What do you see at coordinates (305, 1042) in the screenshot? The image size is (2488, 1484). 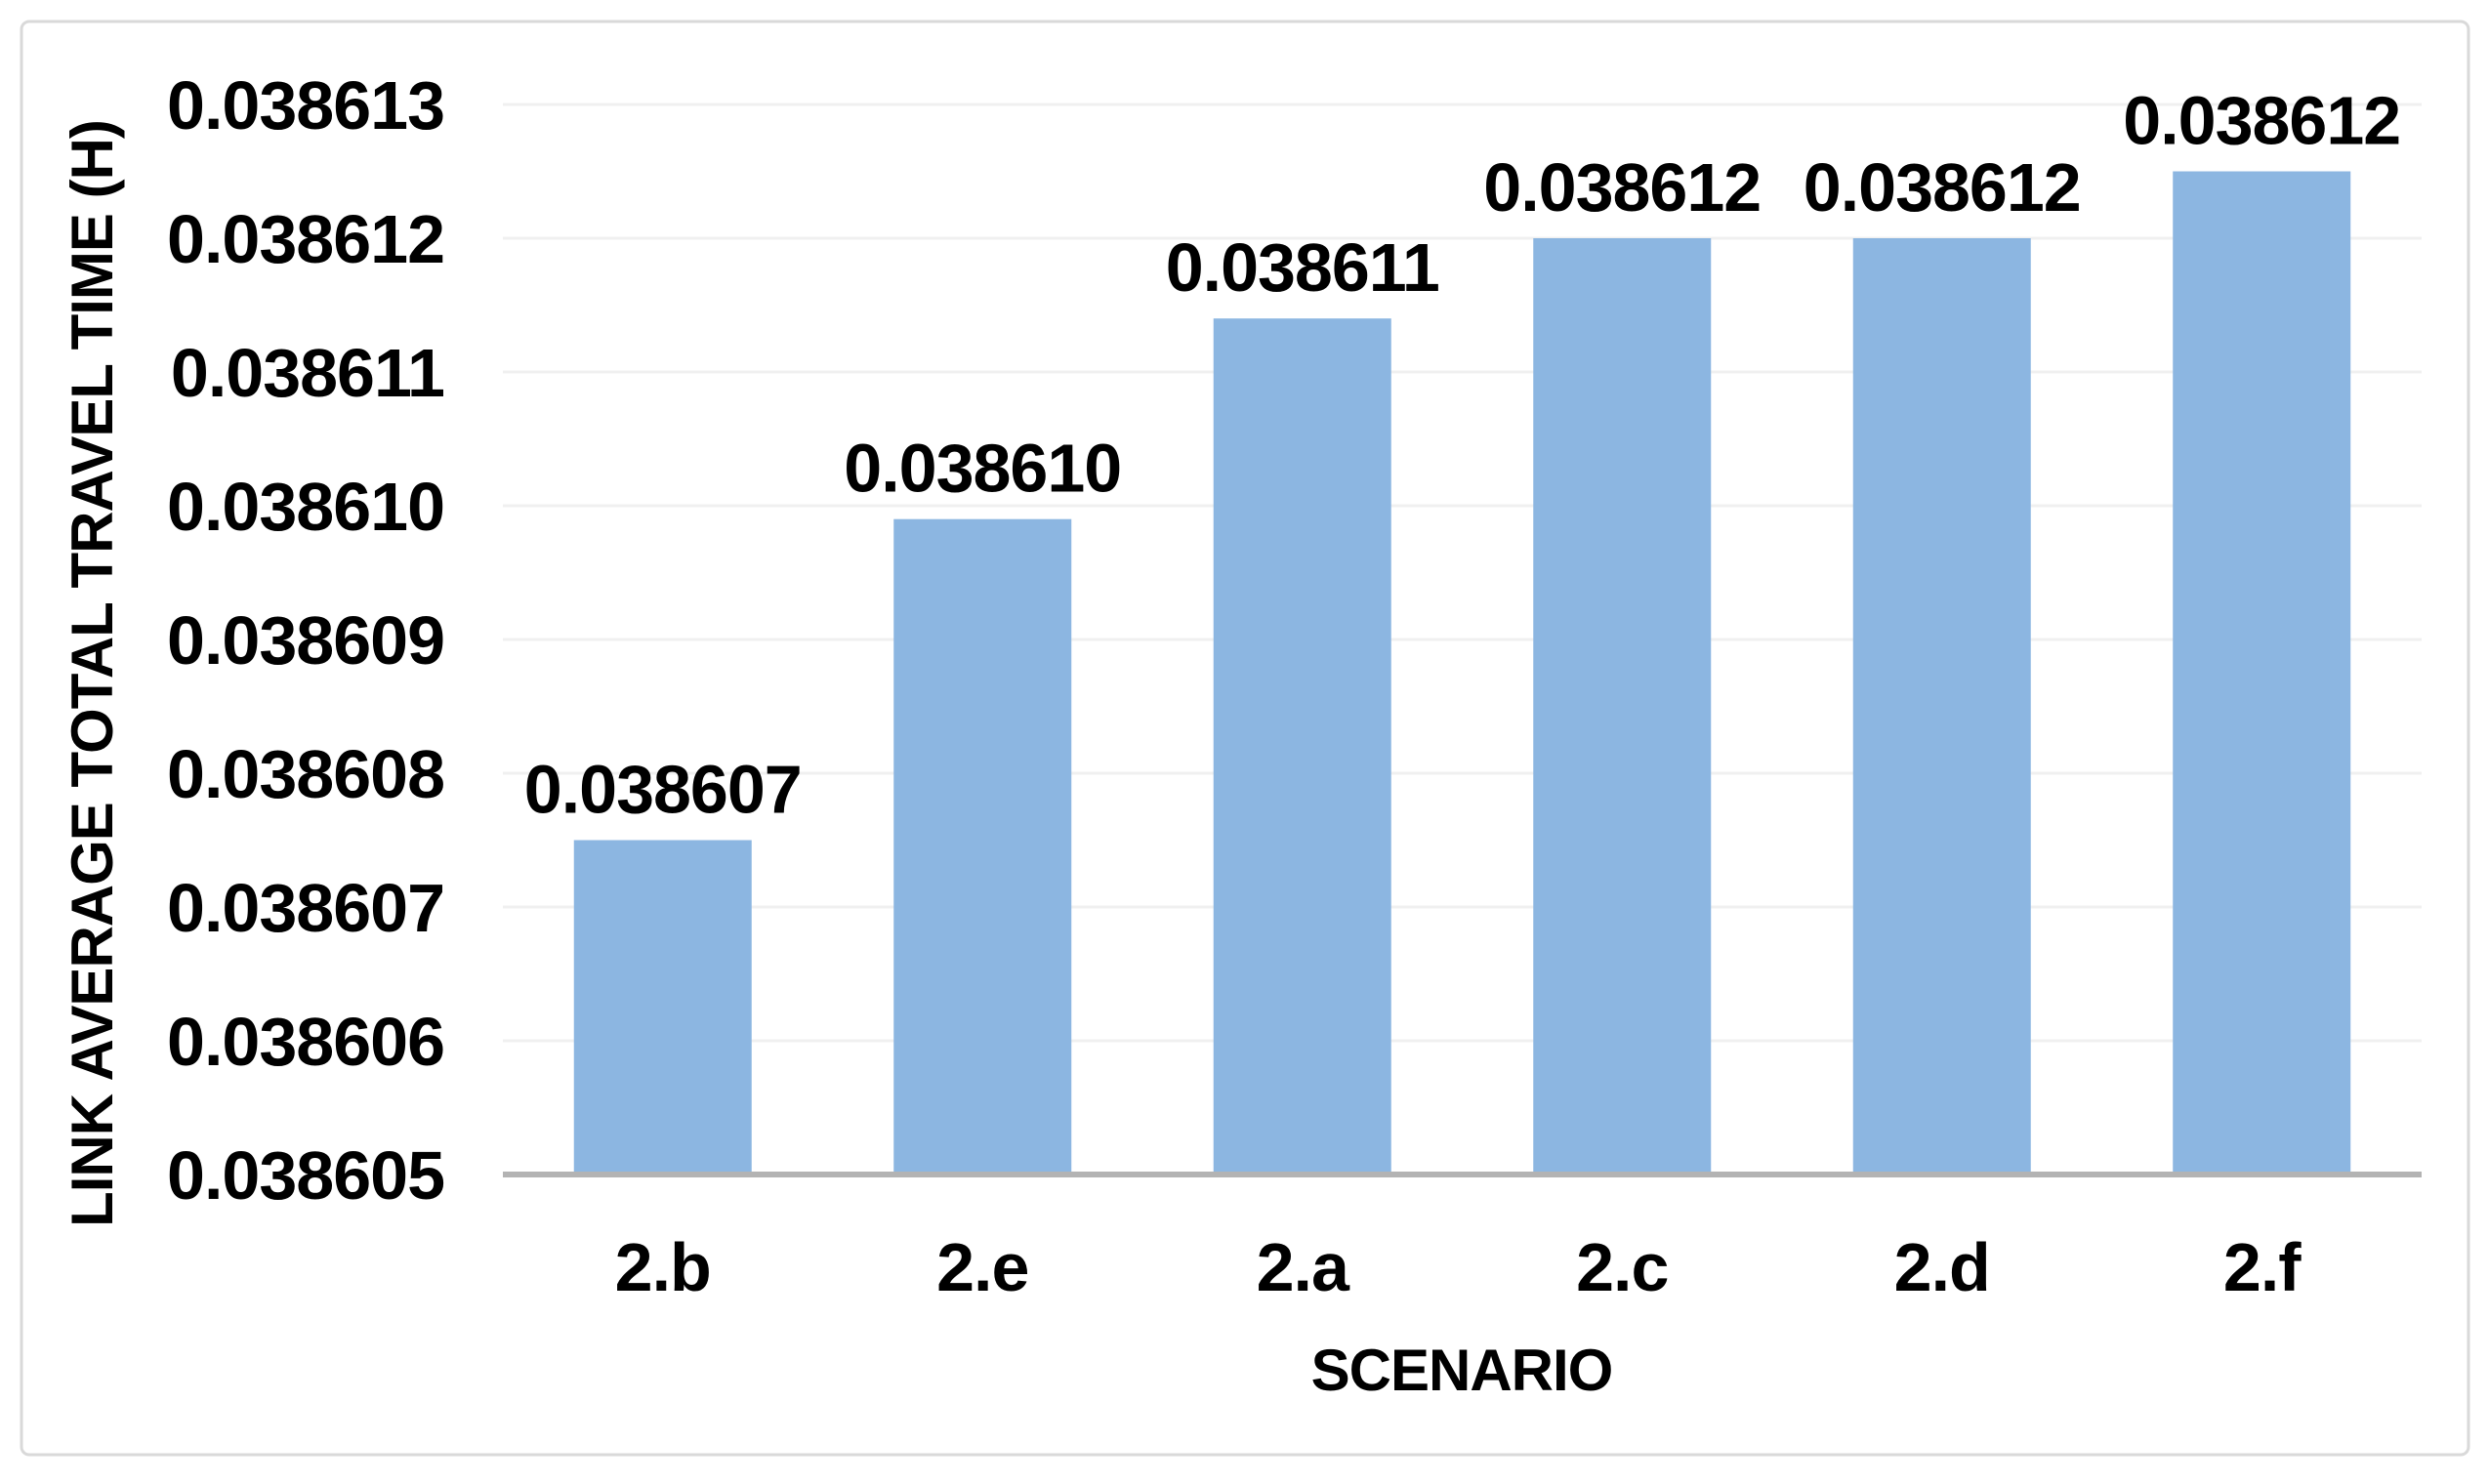 I see `y-tick-label: 0.038606` at bounding box center [305, 1042].